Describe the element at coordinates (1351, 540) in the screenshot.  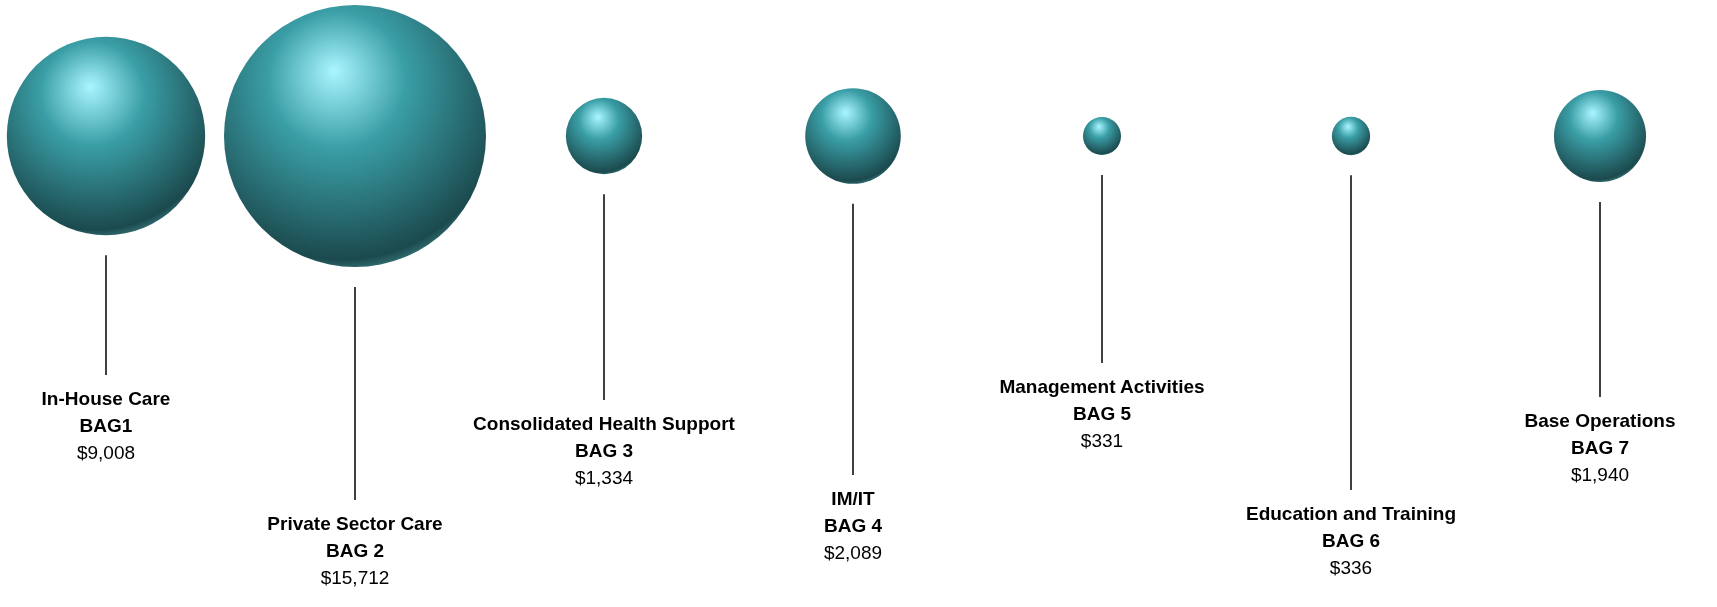
I see `text: BAG 6` at that location.